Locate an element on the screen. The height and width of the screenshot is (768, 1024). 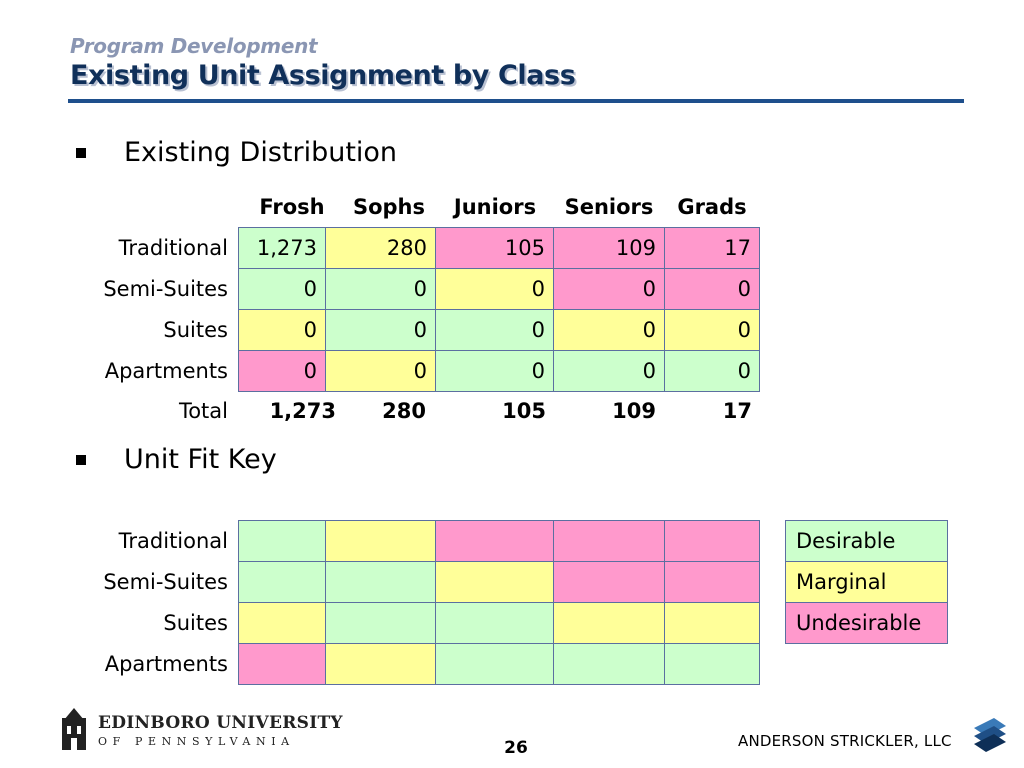
bullet-unit-fit-key: Unit Fit Key is located at coordinates (176, 459).